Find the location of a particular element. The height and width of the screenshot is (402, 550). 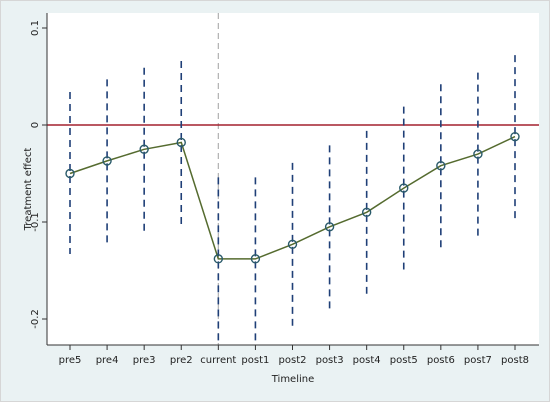

x-tick-label-post6: post6 is located at coordinates (441, 360).